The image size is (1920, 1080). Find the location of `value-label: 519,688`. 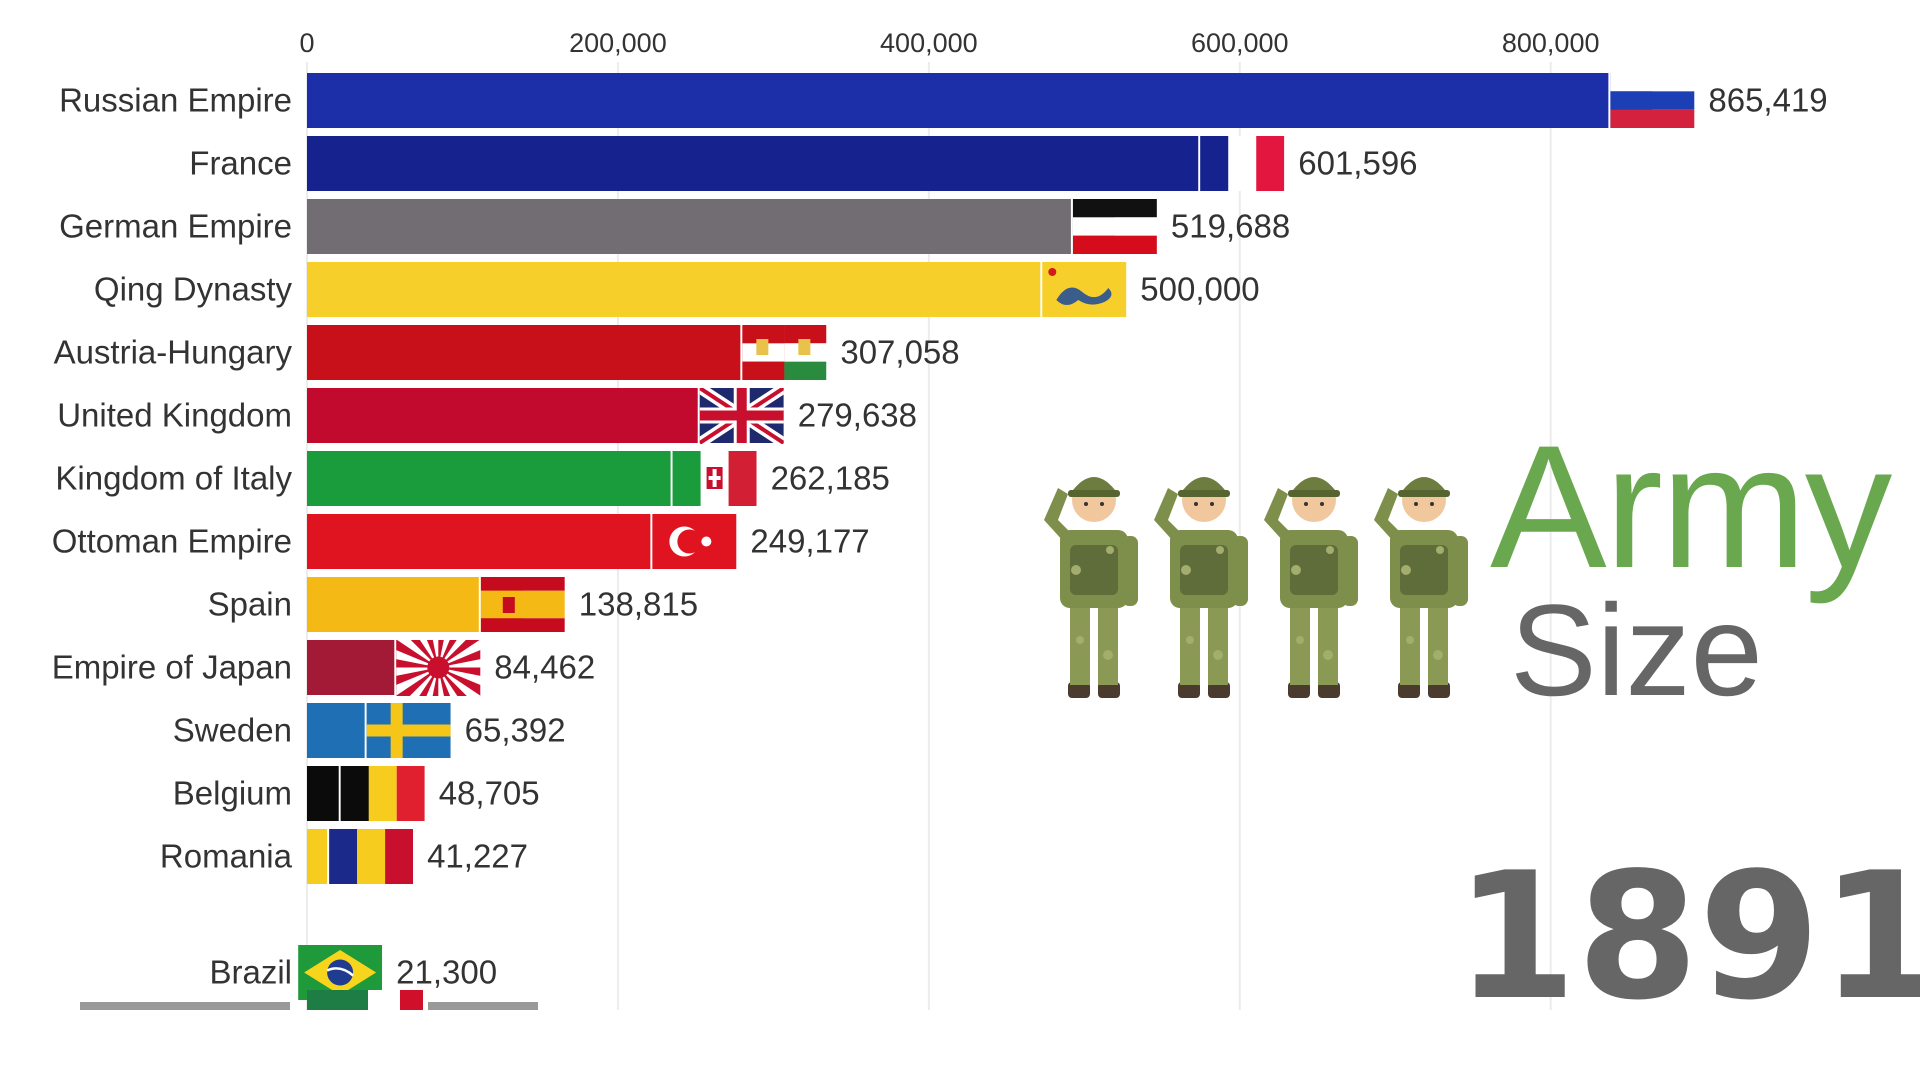

value-label: 519,688 is located at coordinates (1230, 226).